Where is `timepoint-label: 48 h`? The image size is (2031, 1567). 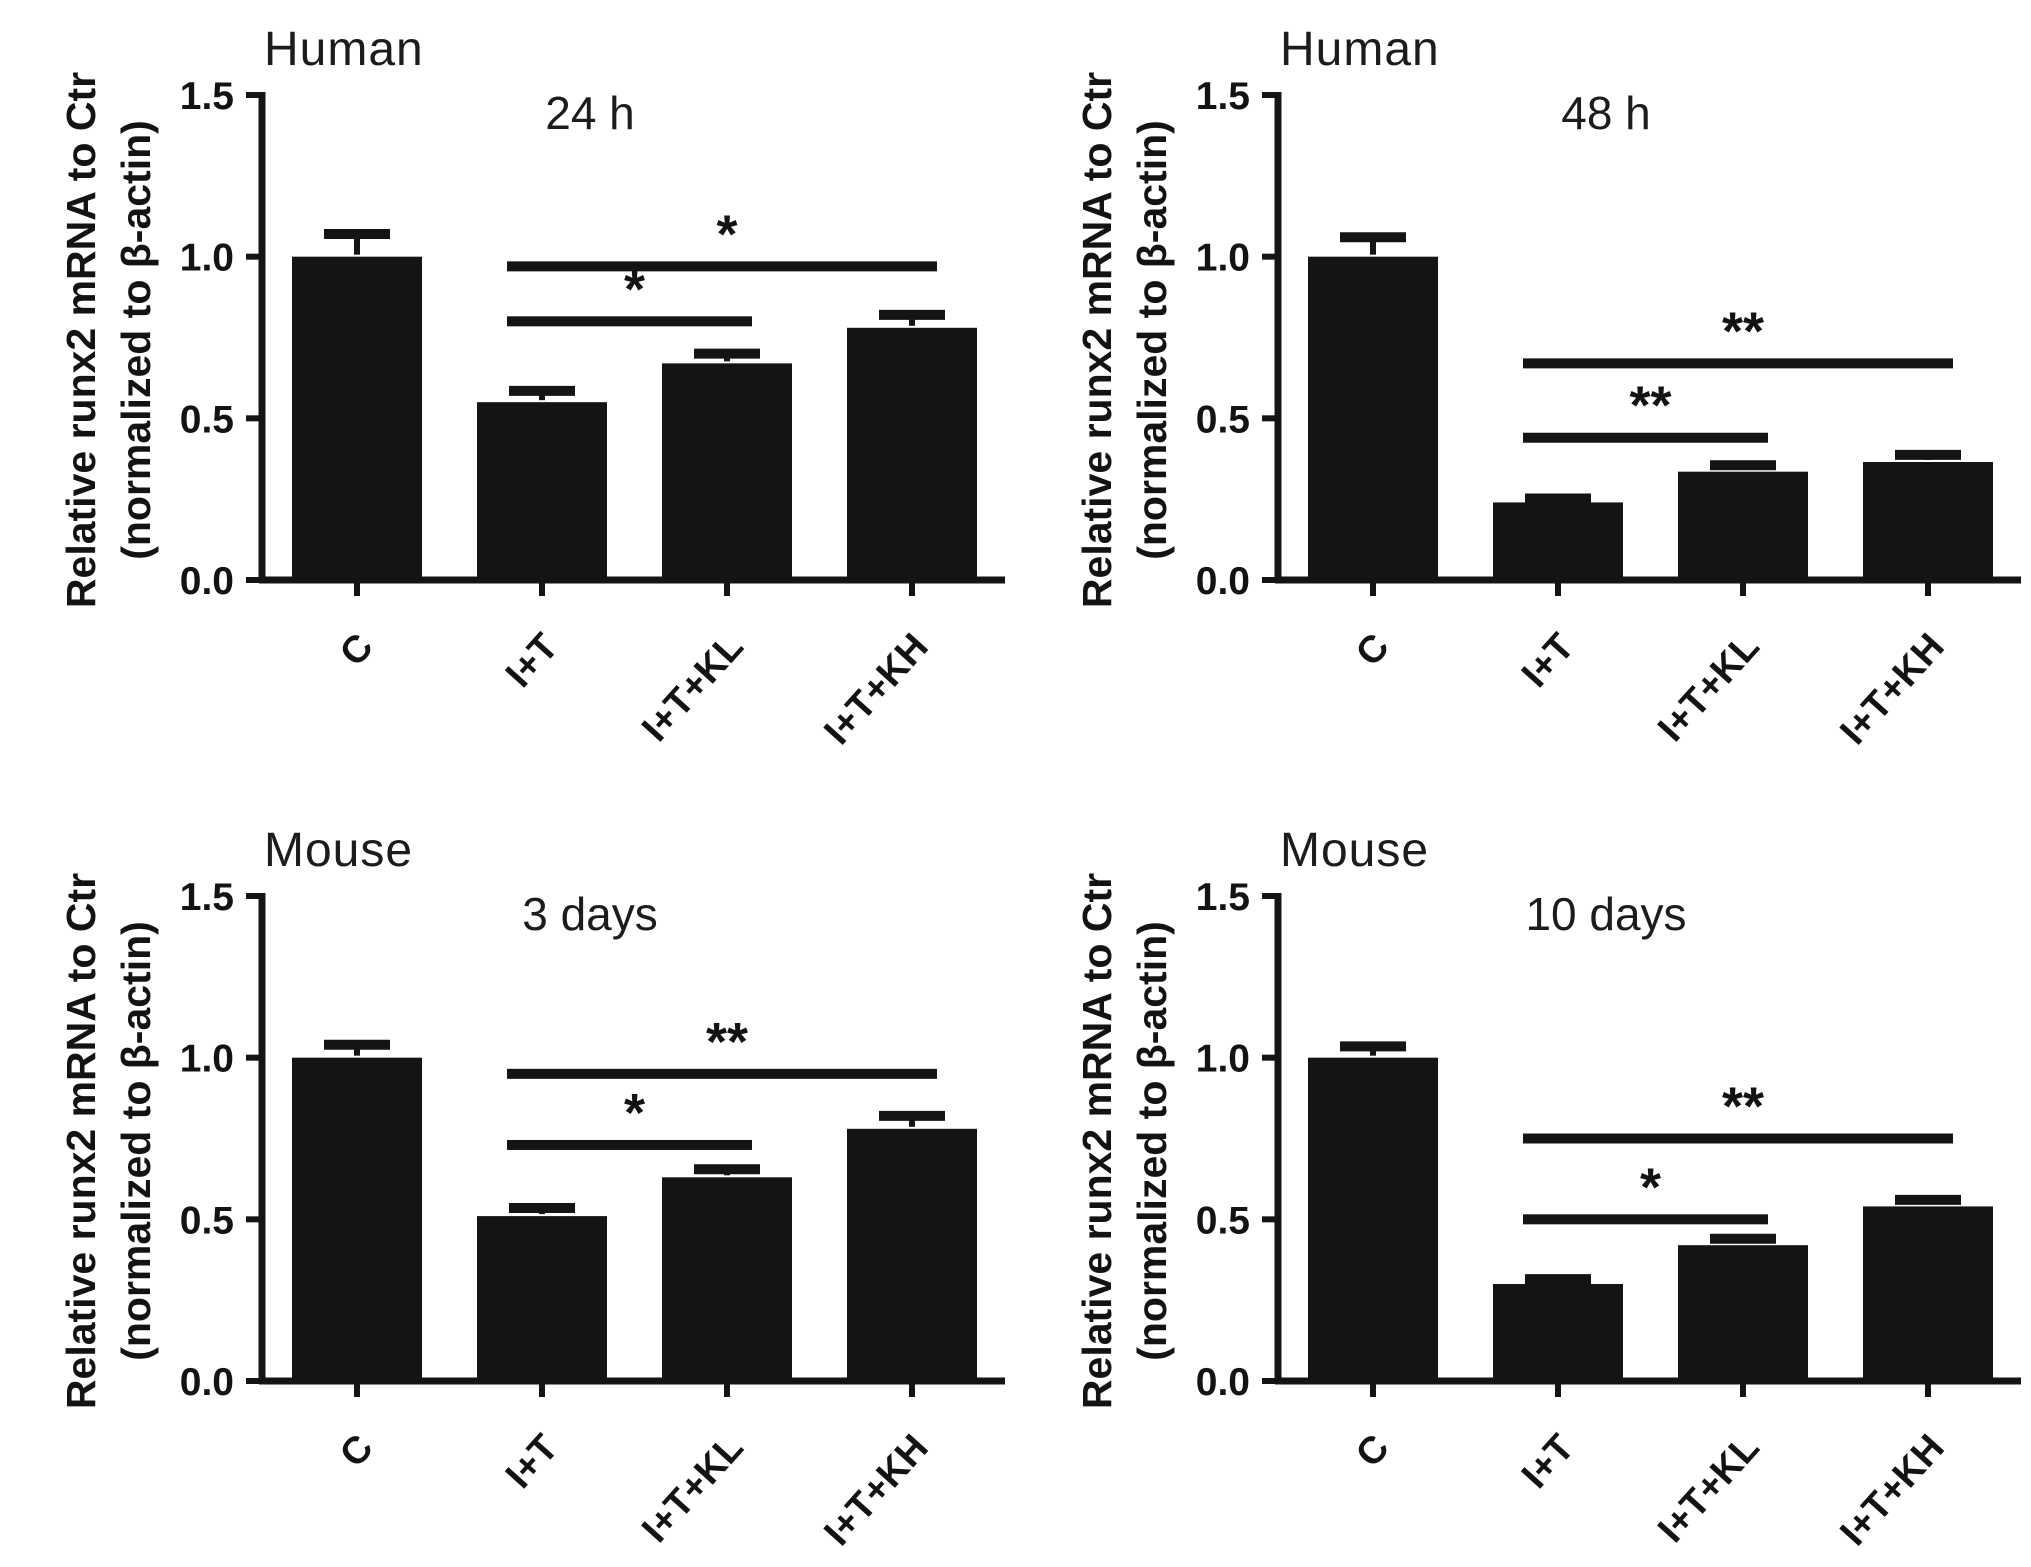
timepoint-label: 48 h is located at coordinates (1606, 113).